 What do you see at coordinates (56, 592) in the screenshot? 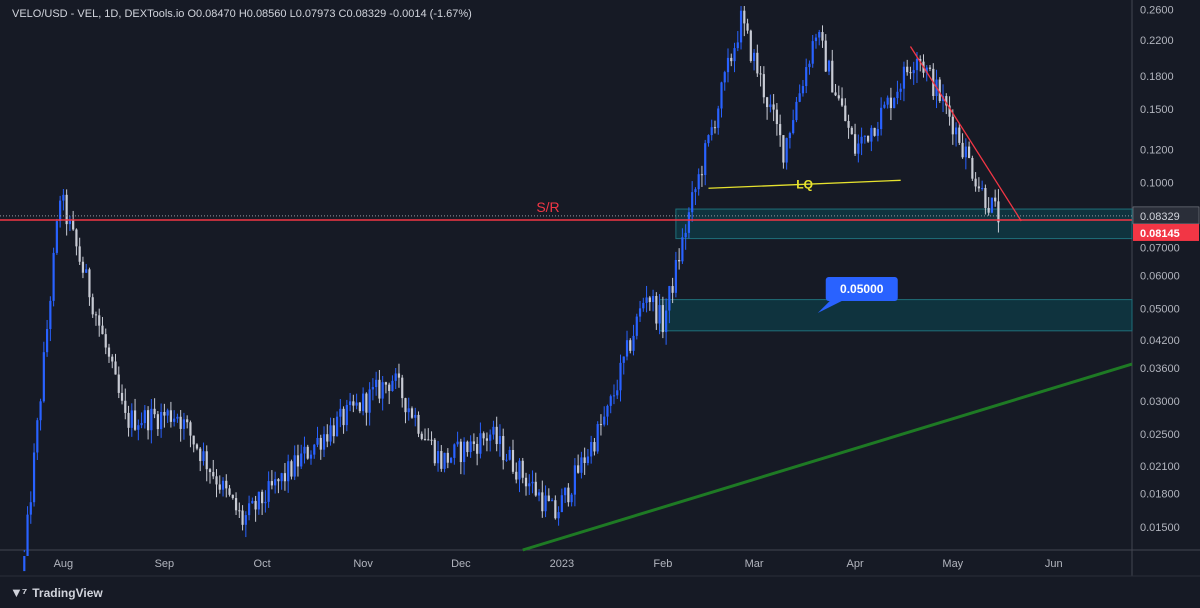
I see `tradingview-footer: ▼⁷ TradingView` at bounding box center [56, 592].